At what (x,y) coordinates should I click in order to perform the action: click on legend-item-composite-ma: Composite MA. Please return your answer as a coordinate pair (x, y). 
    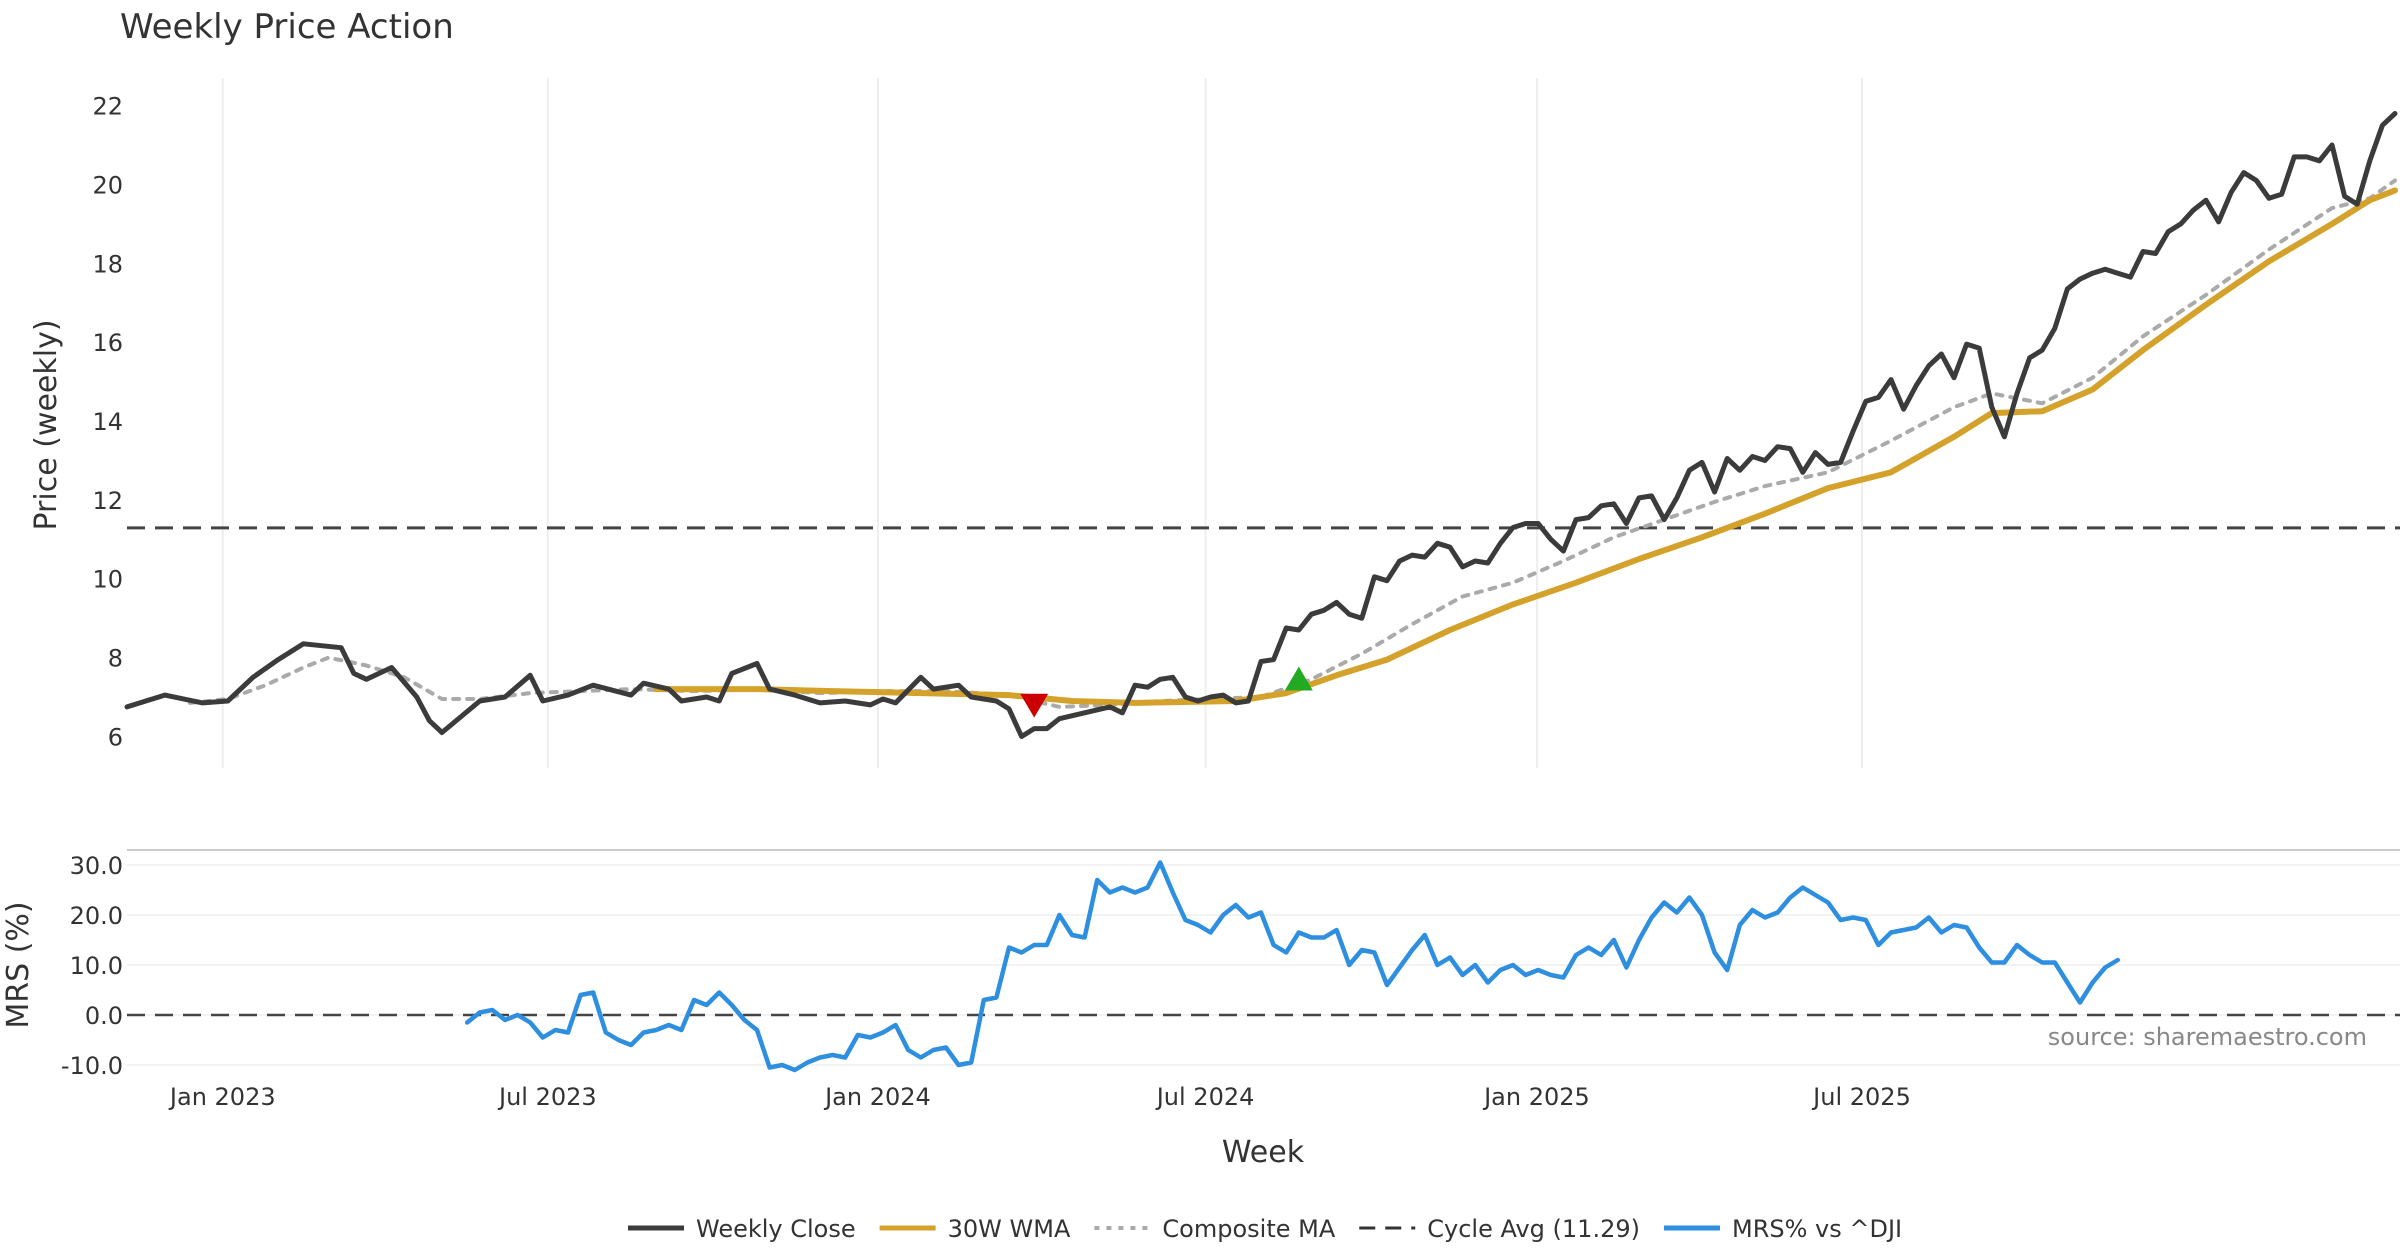
    Looking at the image, I should click on (1215, 1229).